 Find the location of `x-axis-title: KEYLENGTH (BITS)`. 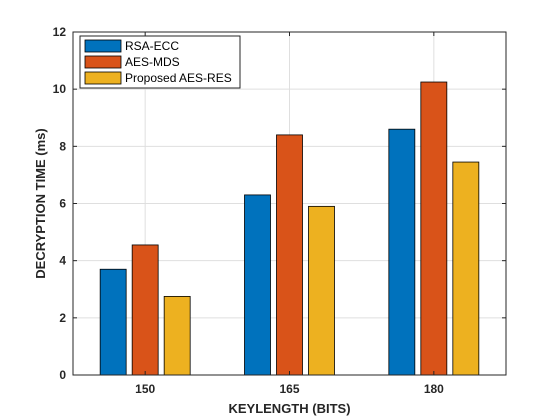

x-axis-title: KEYLENGTH (BITS) is located at coordinates (289, 408).